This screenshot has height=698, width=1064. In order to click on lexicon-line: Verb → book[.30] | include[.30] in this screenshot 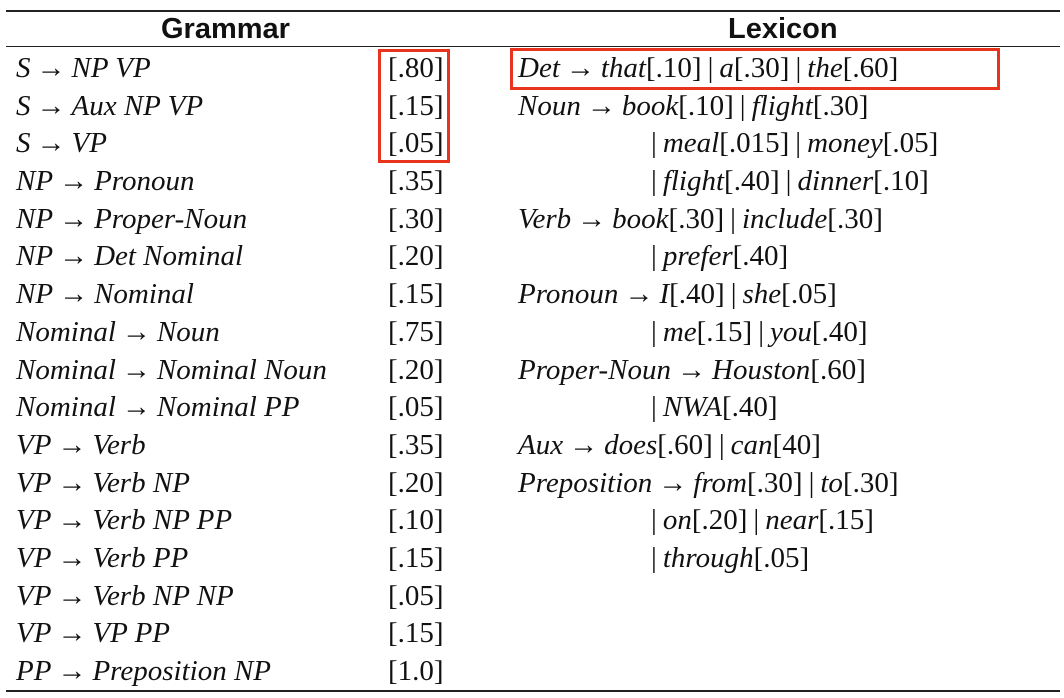, I will do `click(700, 219)`.